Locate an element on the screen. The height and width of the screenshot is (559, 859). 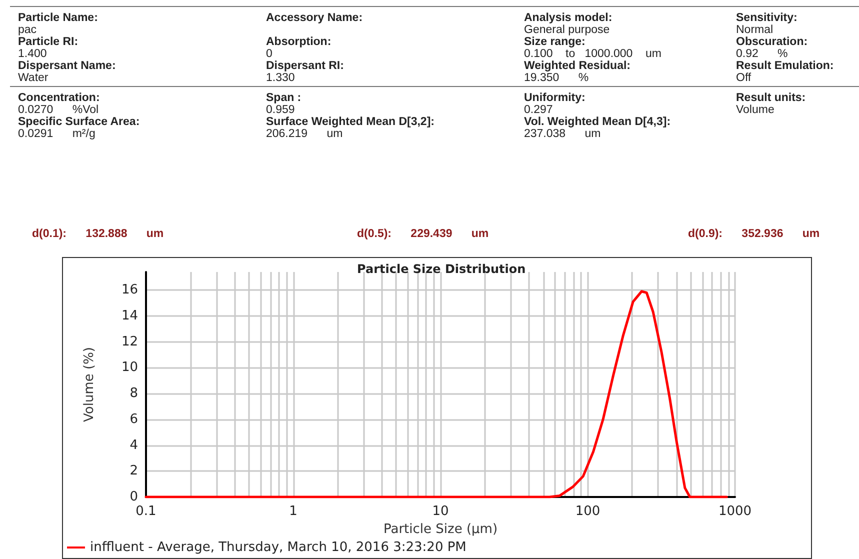
x-tick-label: 100 is located at coordinates (587, 511).